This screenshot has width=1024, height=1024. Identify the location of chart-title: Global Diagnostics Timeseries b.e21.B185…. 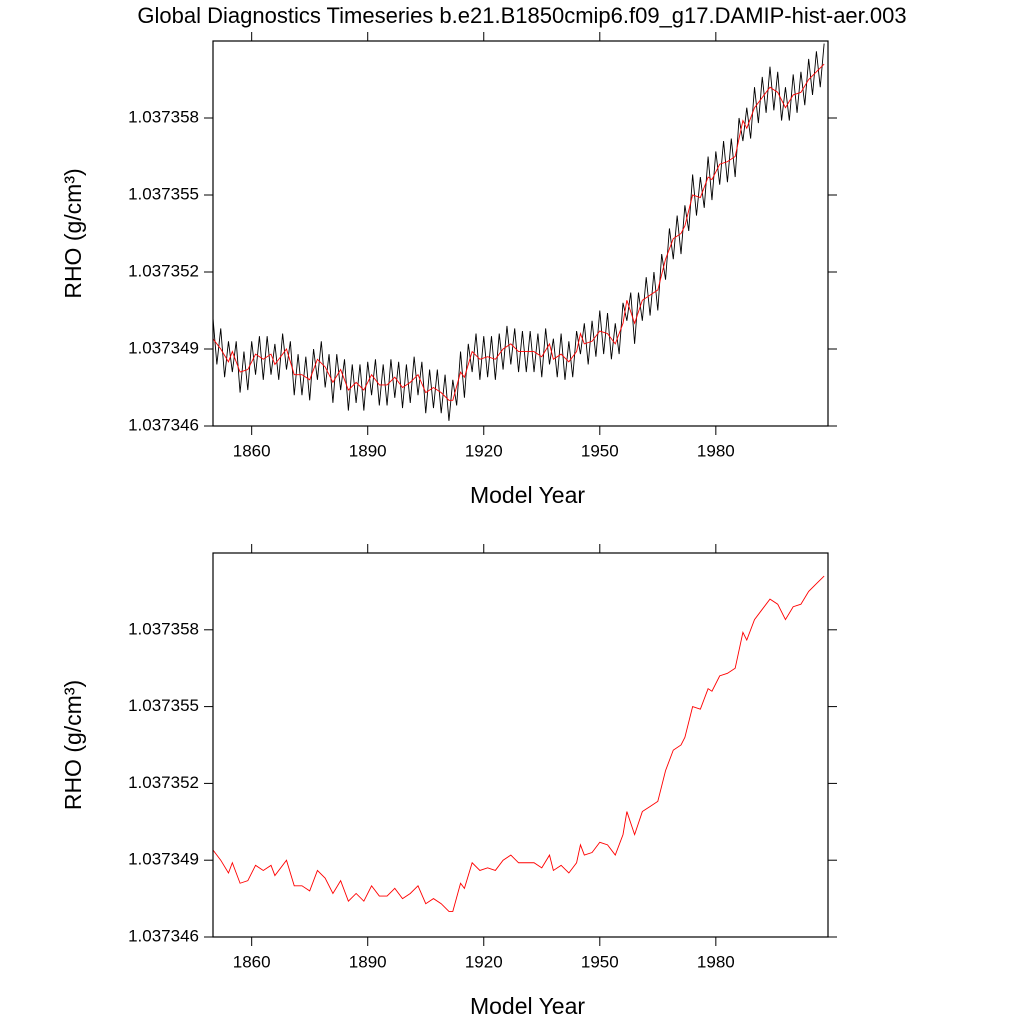
(521, 15).